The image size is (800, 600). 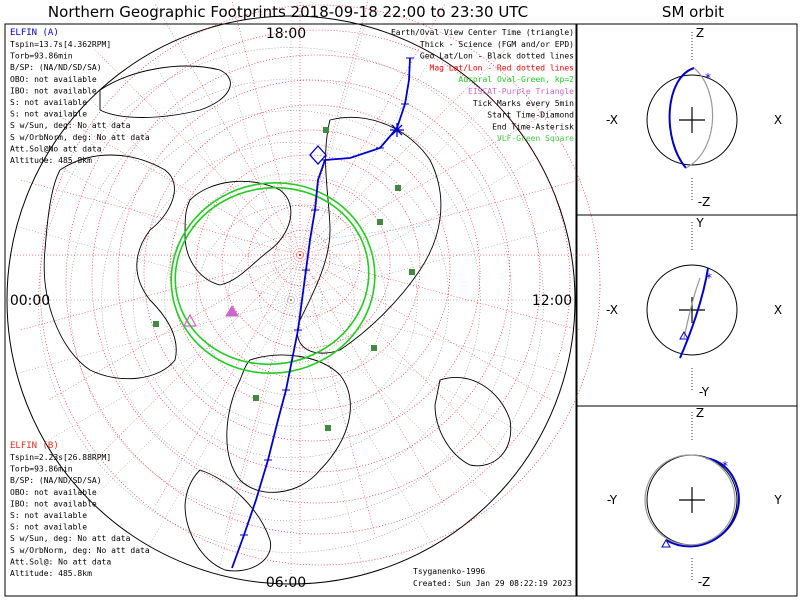 What do you see at coordinates (288, 423) in the screenshot?
I see `coastline-europe` at bounding box center [288, 423].